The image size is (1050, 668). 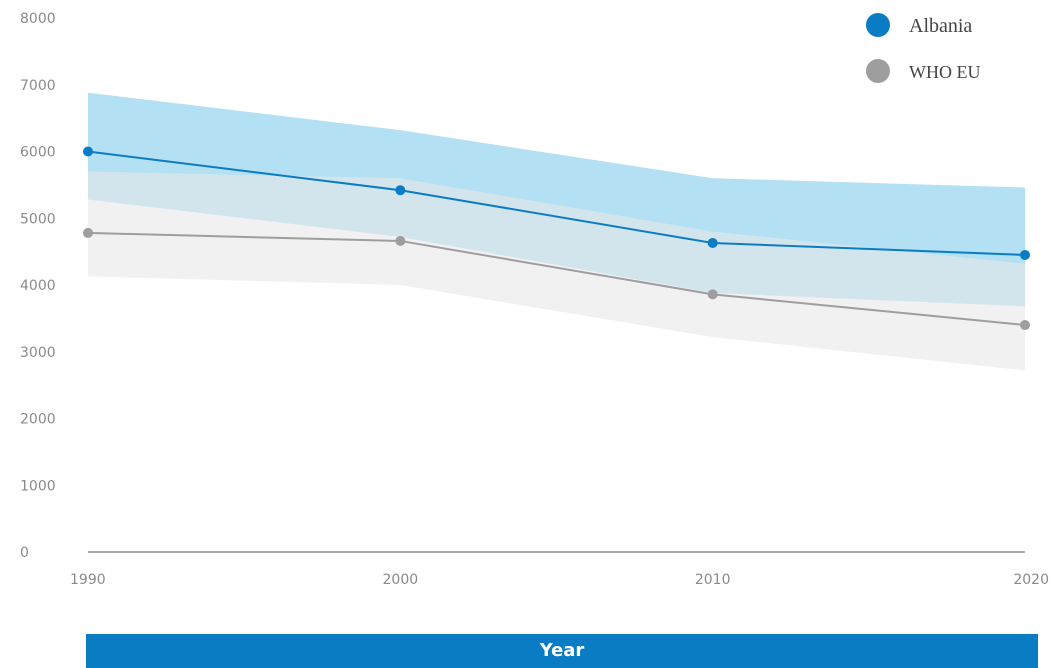 I want to click on y-tick-label: 1000, so click(x=38, y=486).